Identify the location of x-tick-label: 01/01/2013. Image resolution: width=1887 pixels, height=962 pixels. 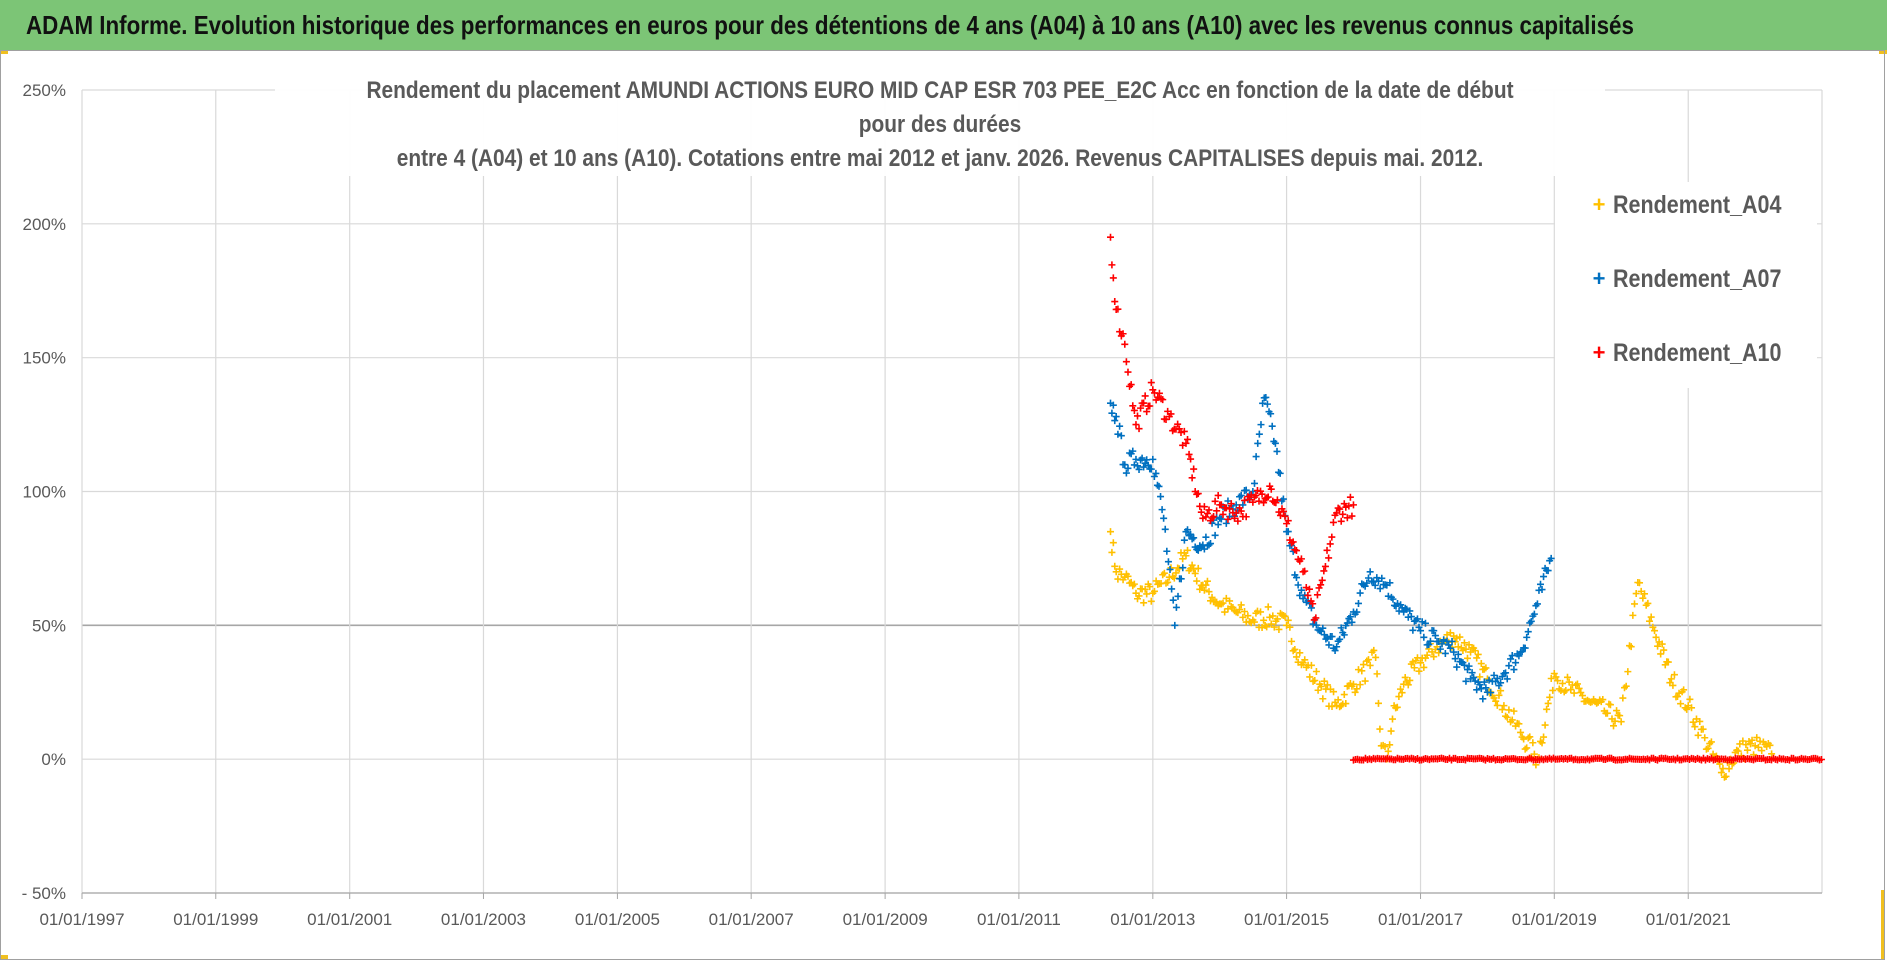
(1152, 919).